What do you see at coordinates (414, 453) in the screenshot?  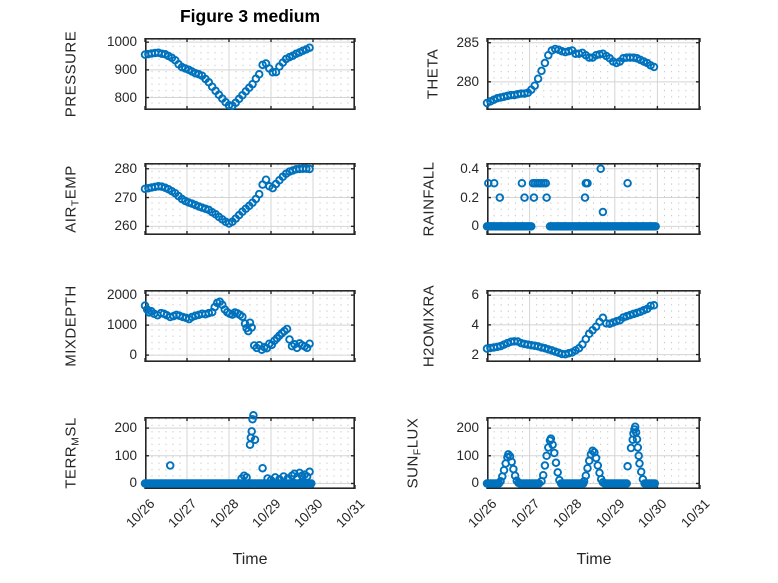 I see `y-axis-label-sun_flux: SUNFLUX` at bounding box center [414, 453].